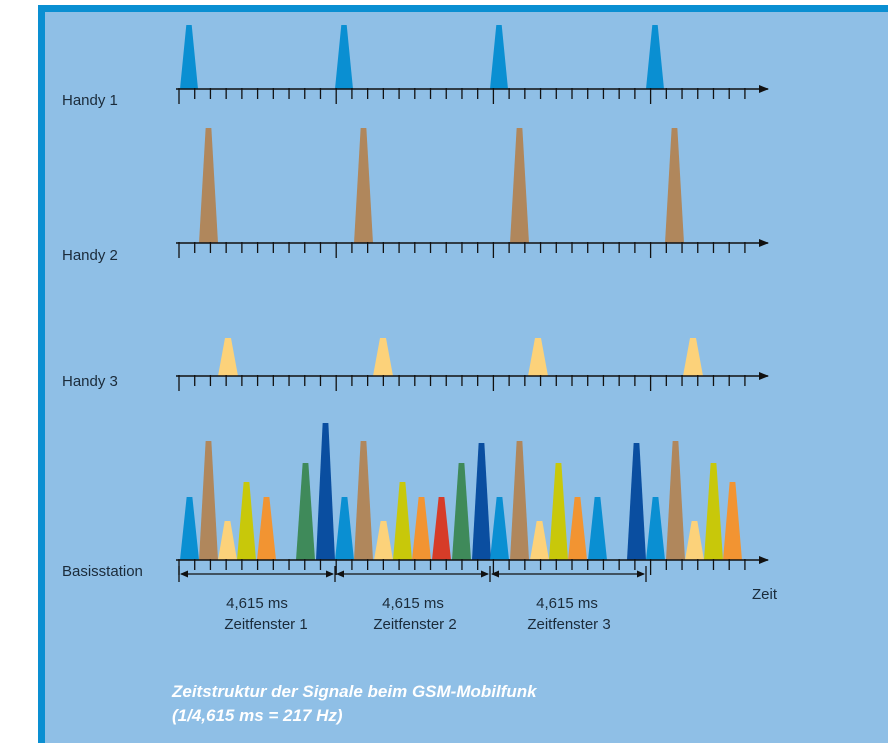  What do you see at coordinates (765, 594) in the screenshot?
I see `time-axis-label: Zeit` at bounding box center [765, 594].